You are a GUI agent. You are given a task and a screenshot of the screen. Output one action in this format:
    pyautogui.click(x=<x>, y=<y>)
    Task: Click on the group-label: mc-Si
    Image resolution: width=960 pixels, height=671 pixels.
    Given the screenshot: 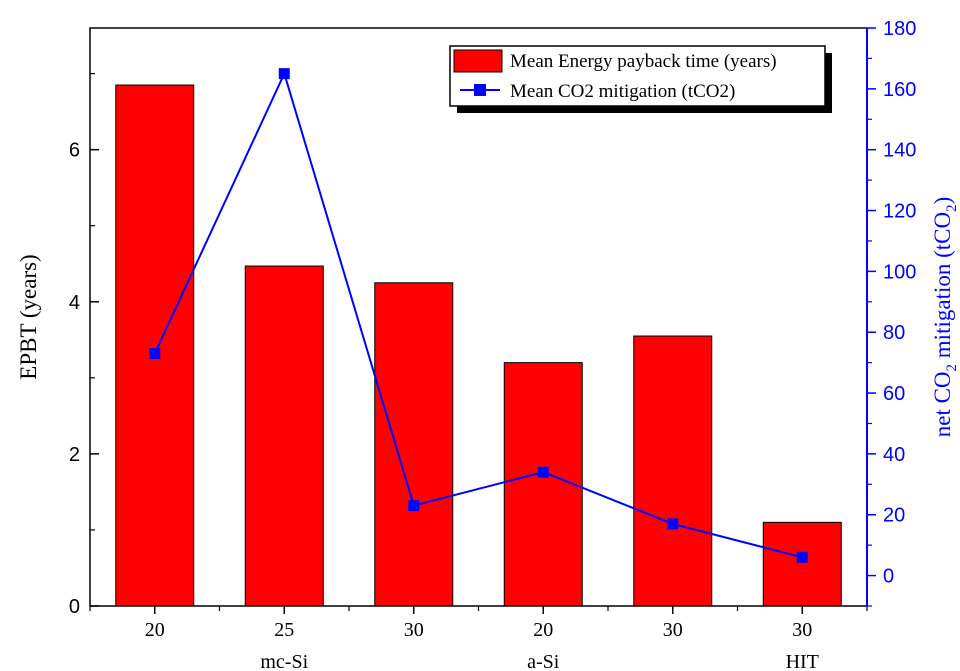 What is the action you would take?
    pyautogui.click(x=284, y=661)
    